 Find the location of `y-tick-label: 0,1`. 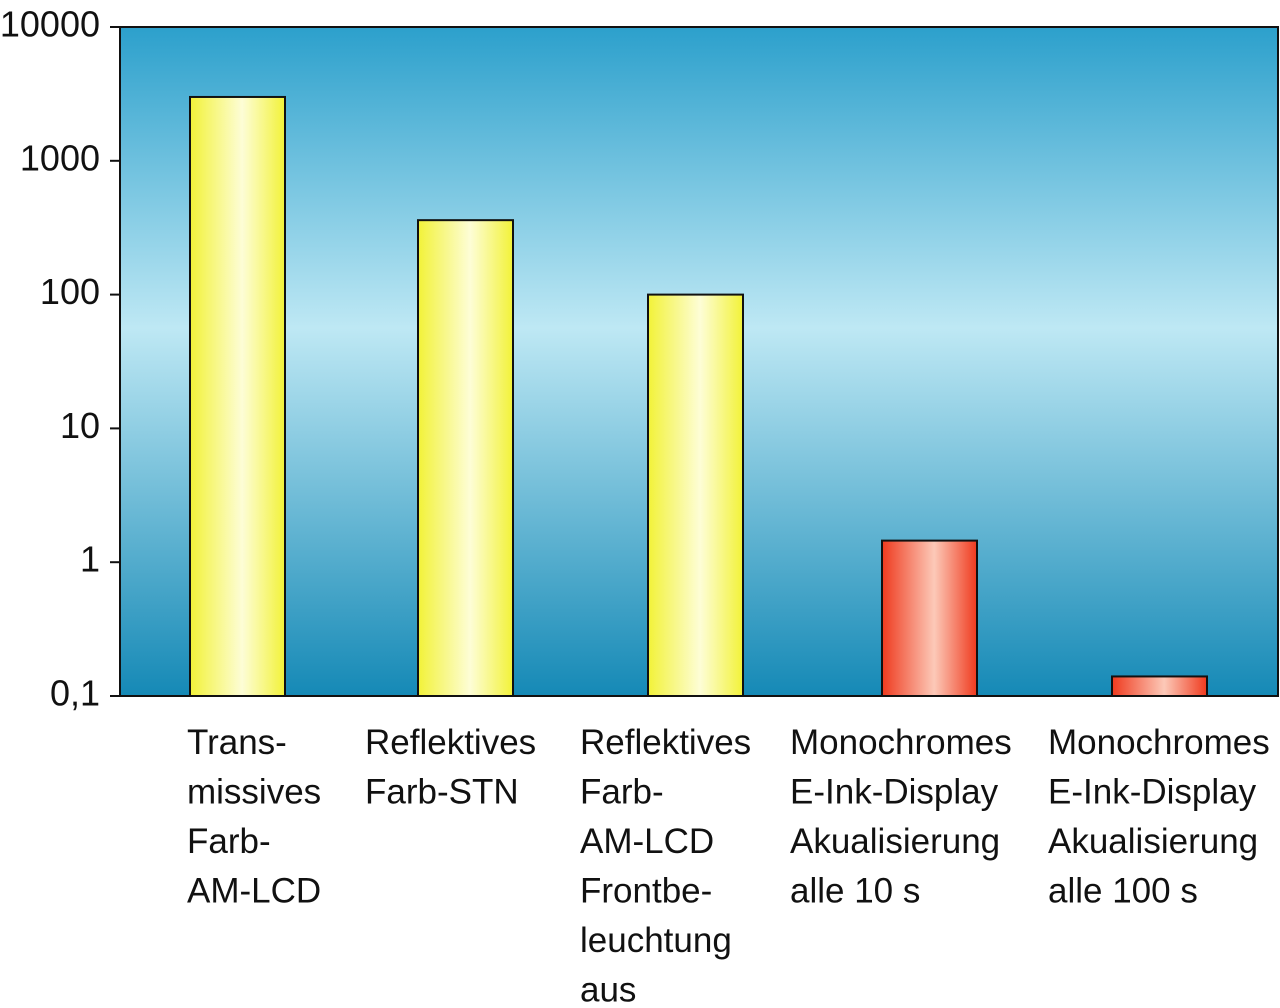

y-tick-label: 0,1 is located at coordinates (75, 693).